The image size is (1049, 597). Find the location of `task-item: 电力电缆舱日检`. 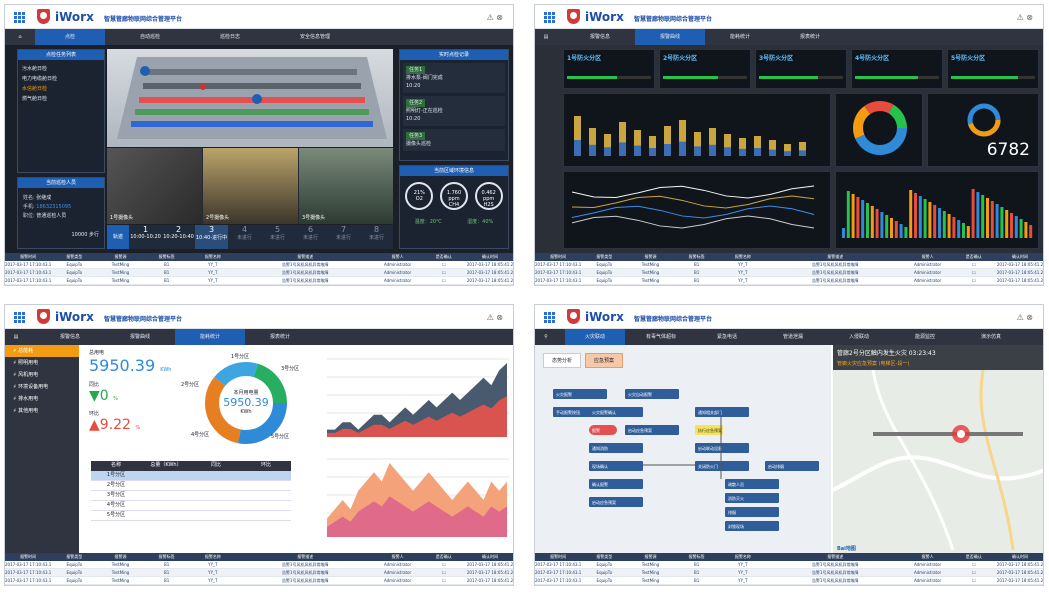

task-item: 电力电缆舱日检 is located at coordinates (40, 79).